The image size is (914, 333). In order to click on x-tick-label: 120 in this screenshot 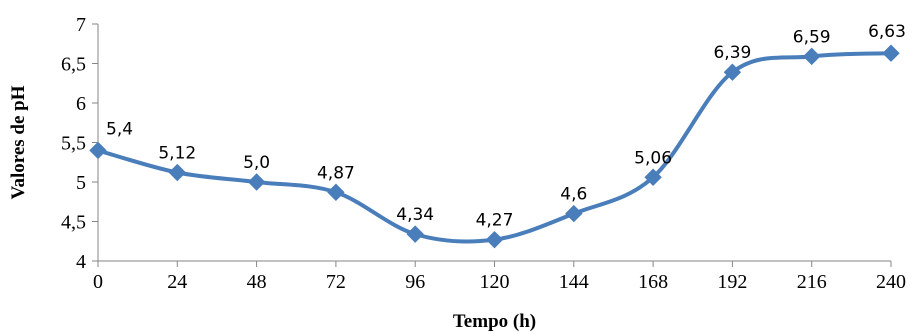, I will do `click(495, 282)`.